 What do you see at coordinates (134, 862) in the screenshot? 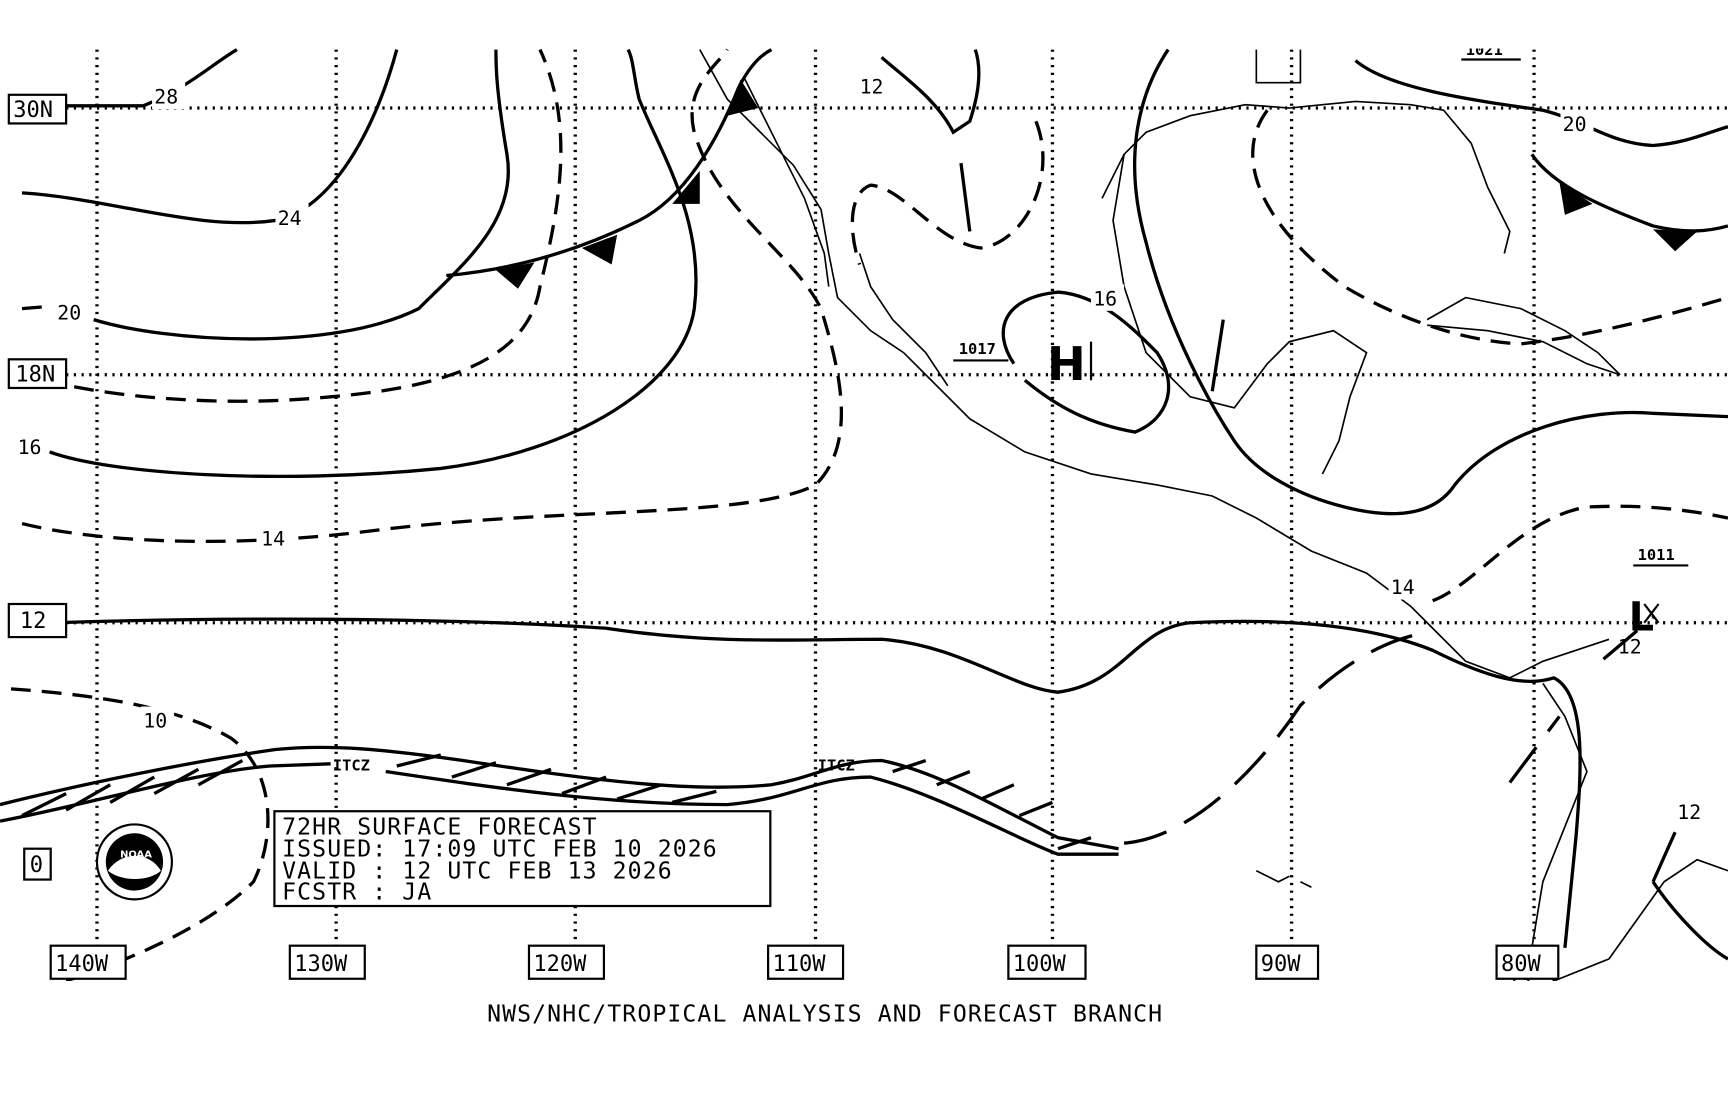
I see `noaa-logo: NOAA` at bounding box center [134, 862].